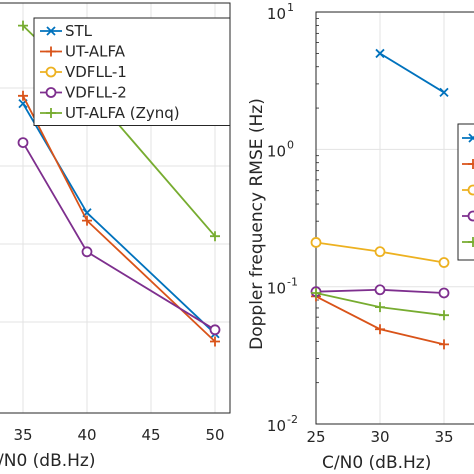 This screenshot has height=474, width=474. Describe the element at coordinates (122, 113) in the screenshot. I see `legend-label: UT-ALFA (Zynq)` at that location.